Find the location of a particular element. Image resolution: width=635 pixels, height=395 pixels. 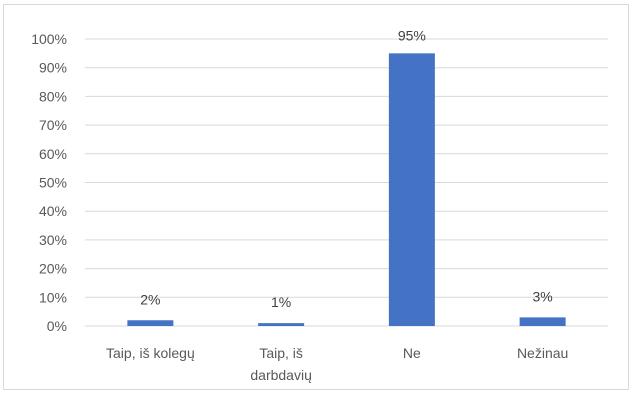

x-tick-label: Nežinau is located at coordinates (542, 353).